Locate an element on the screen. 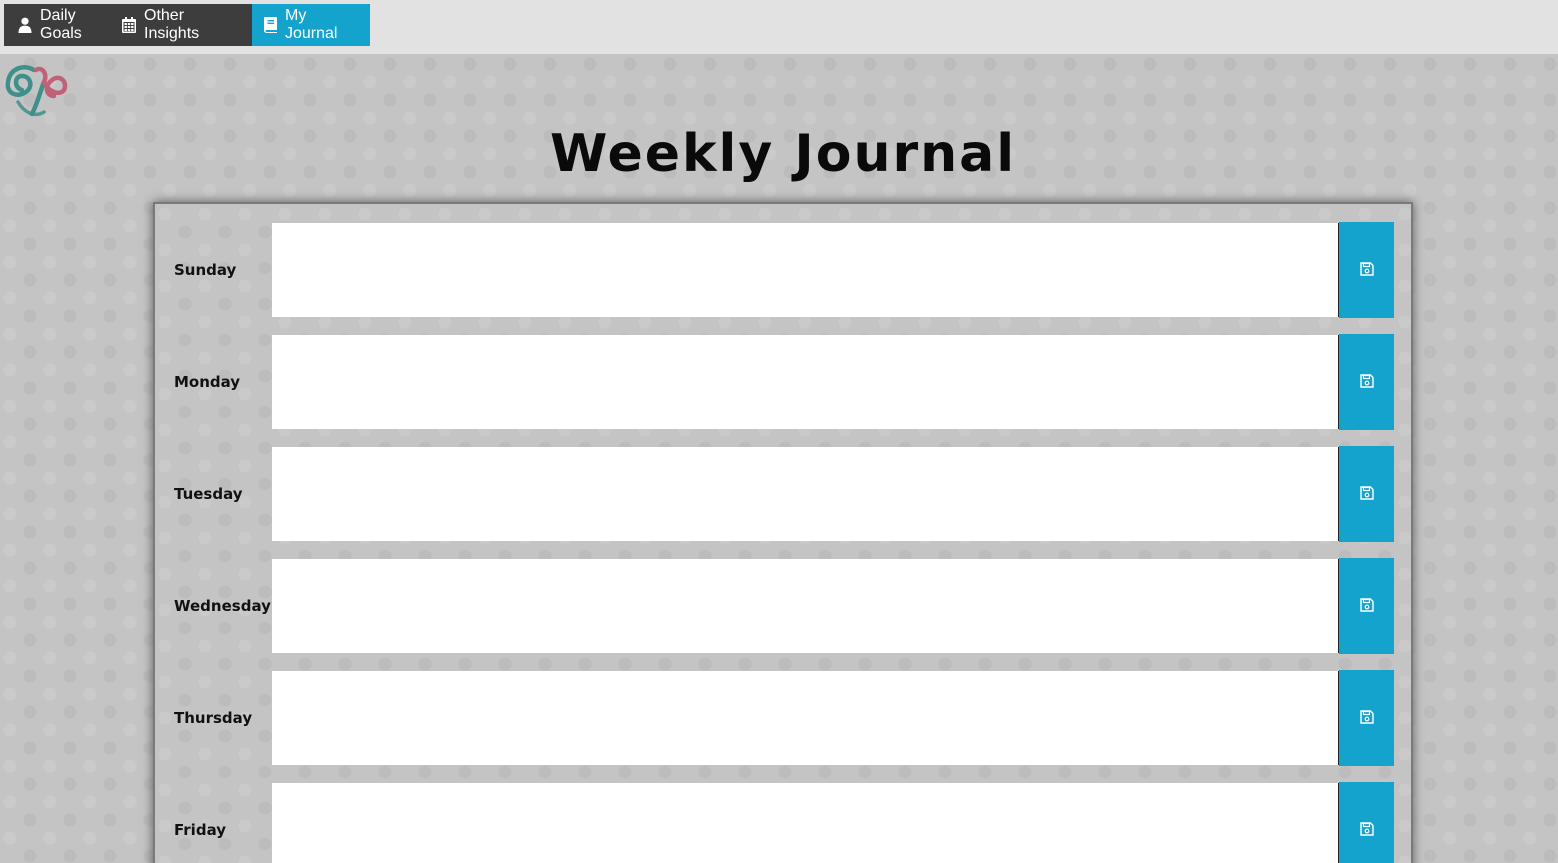 This screenshot has height=863, width=1558. top-nav-bar: Daily Goals is located at coordinates (779, 27).